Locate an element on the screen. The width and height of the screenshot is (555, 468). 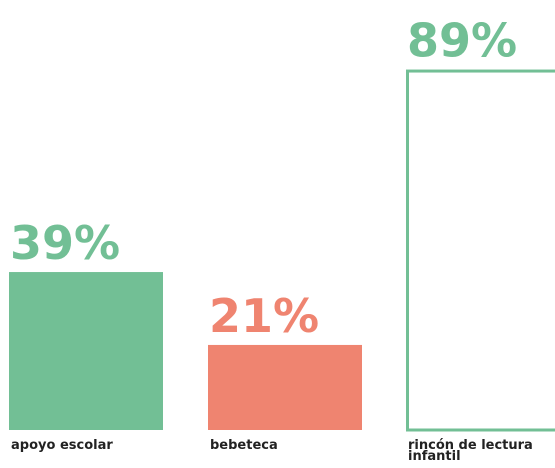
value-label: 89% is located at coordinates (462, 41).